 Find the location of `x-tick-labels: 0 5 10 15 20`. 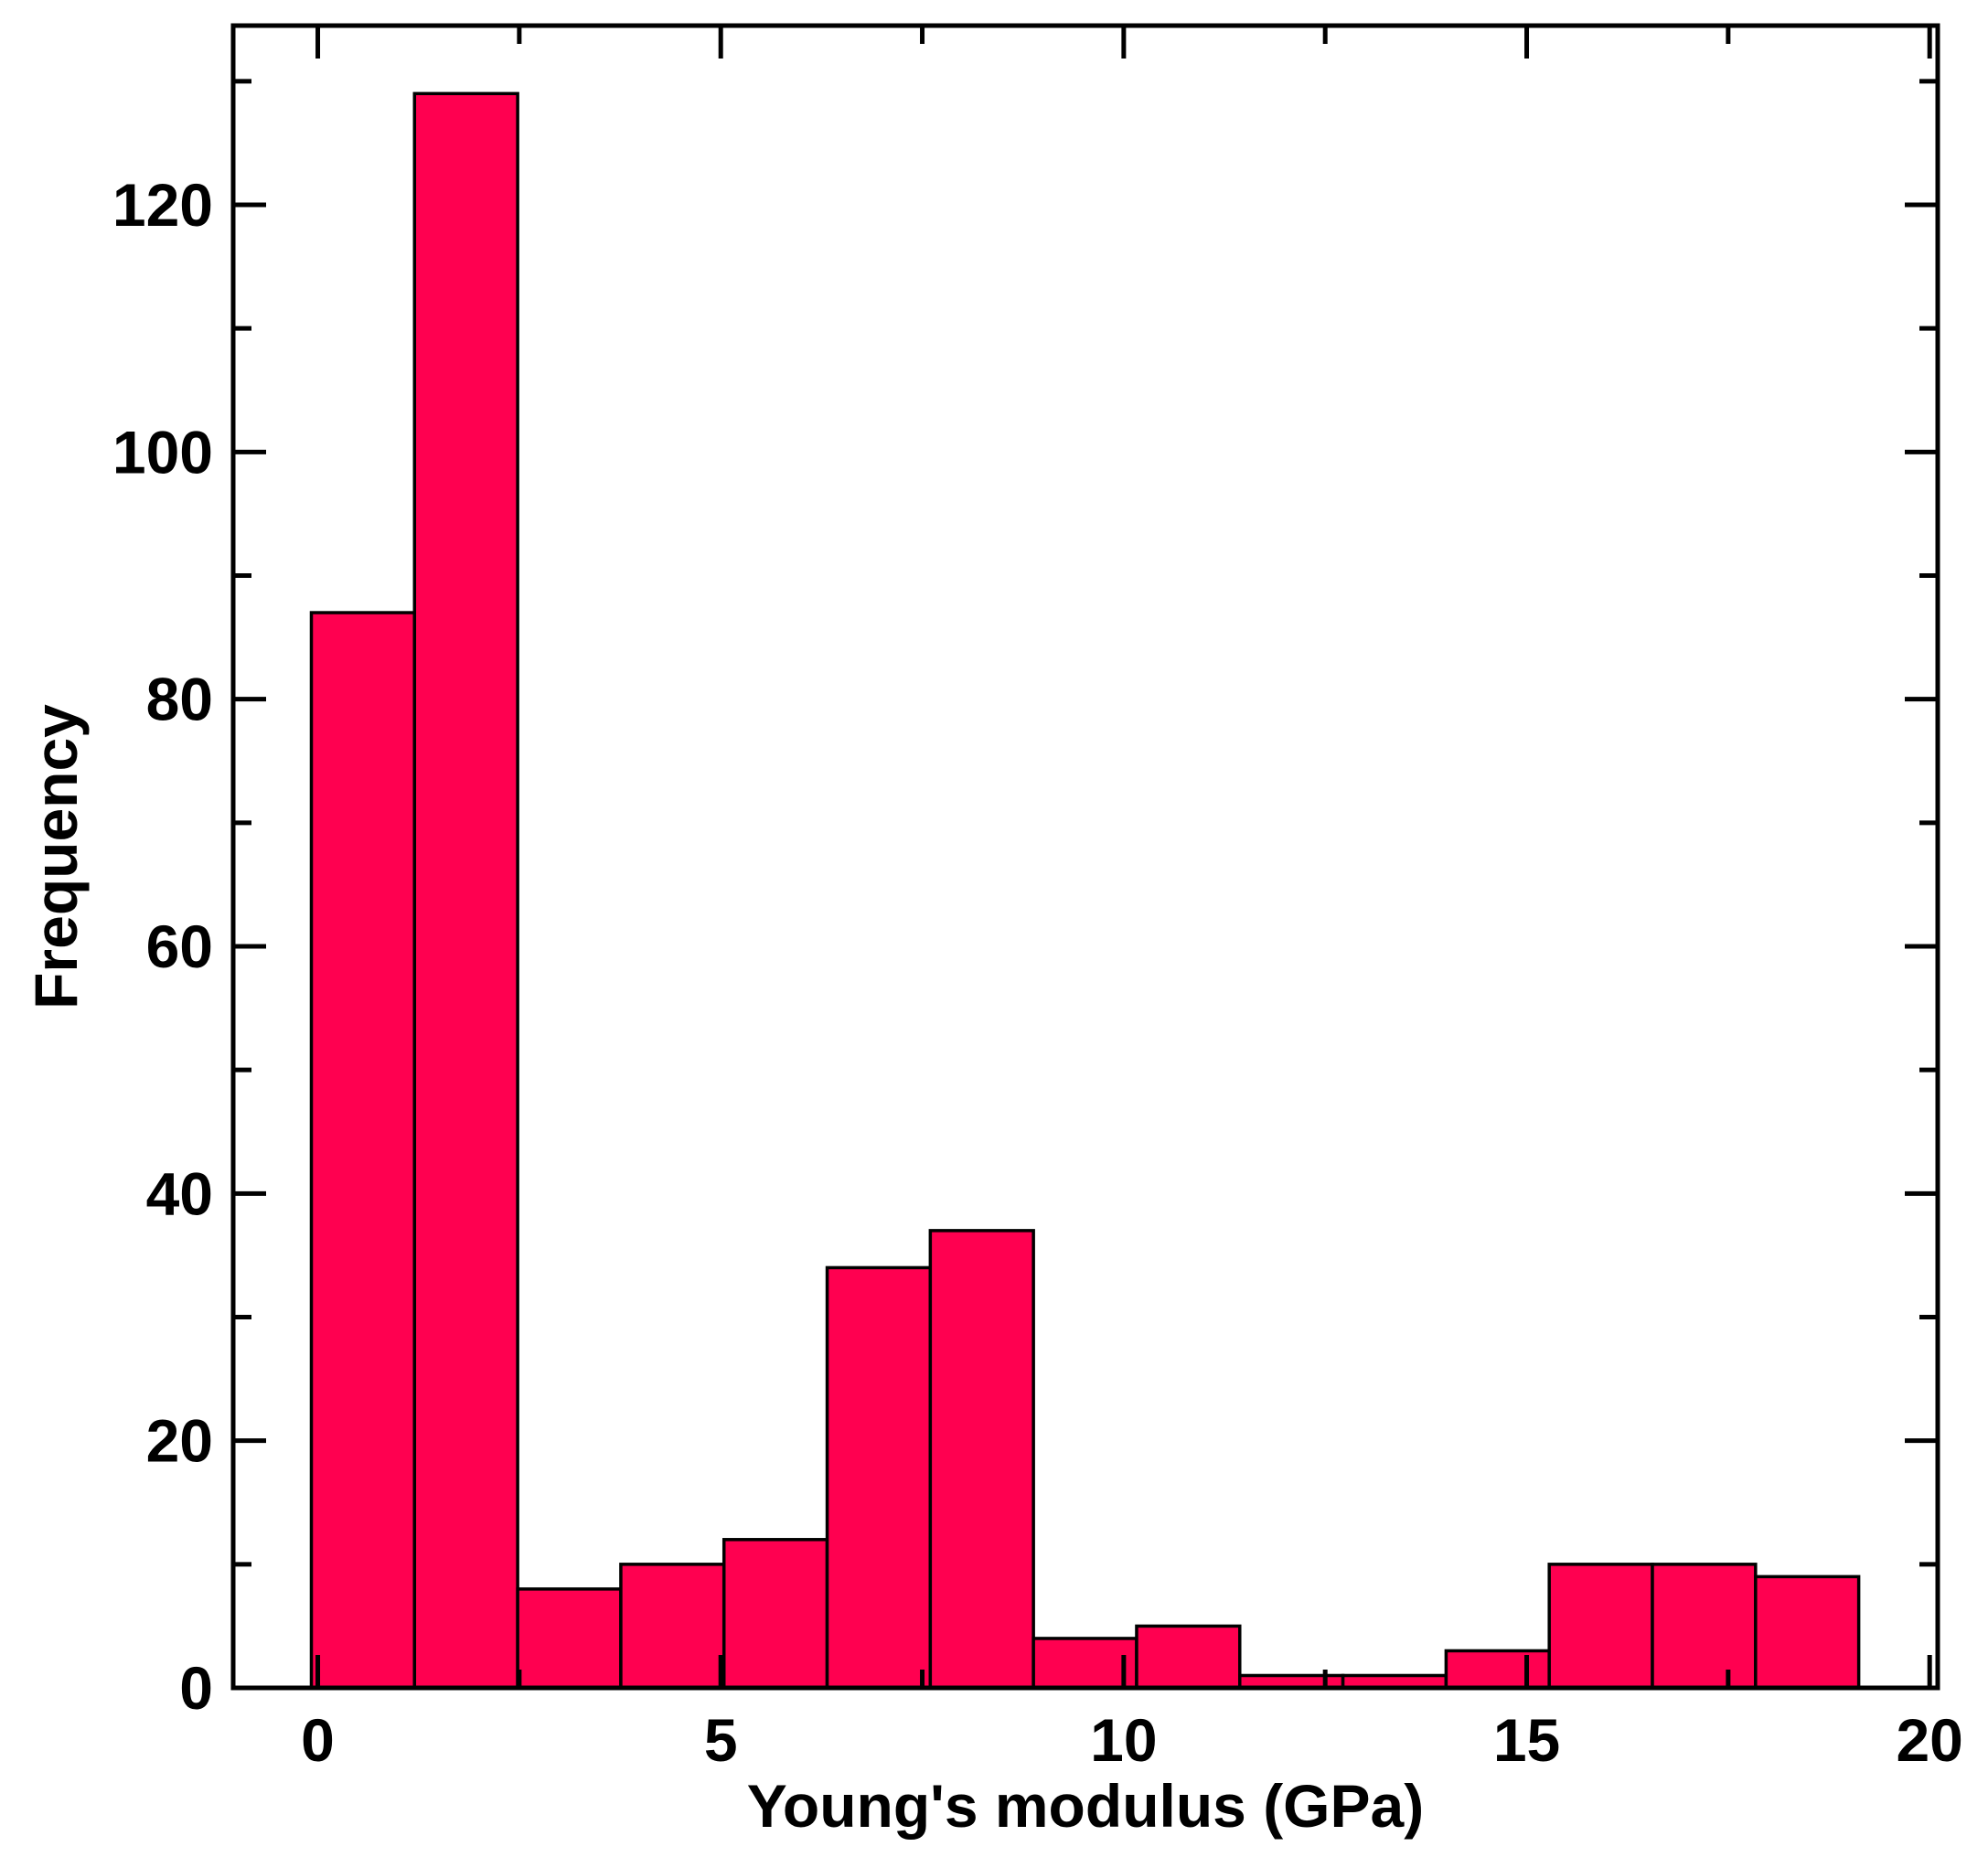

x-tick-labels: 0 5 10 15 20 is located at coordinates (1132, 1740).